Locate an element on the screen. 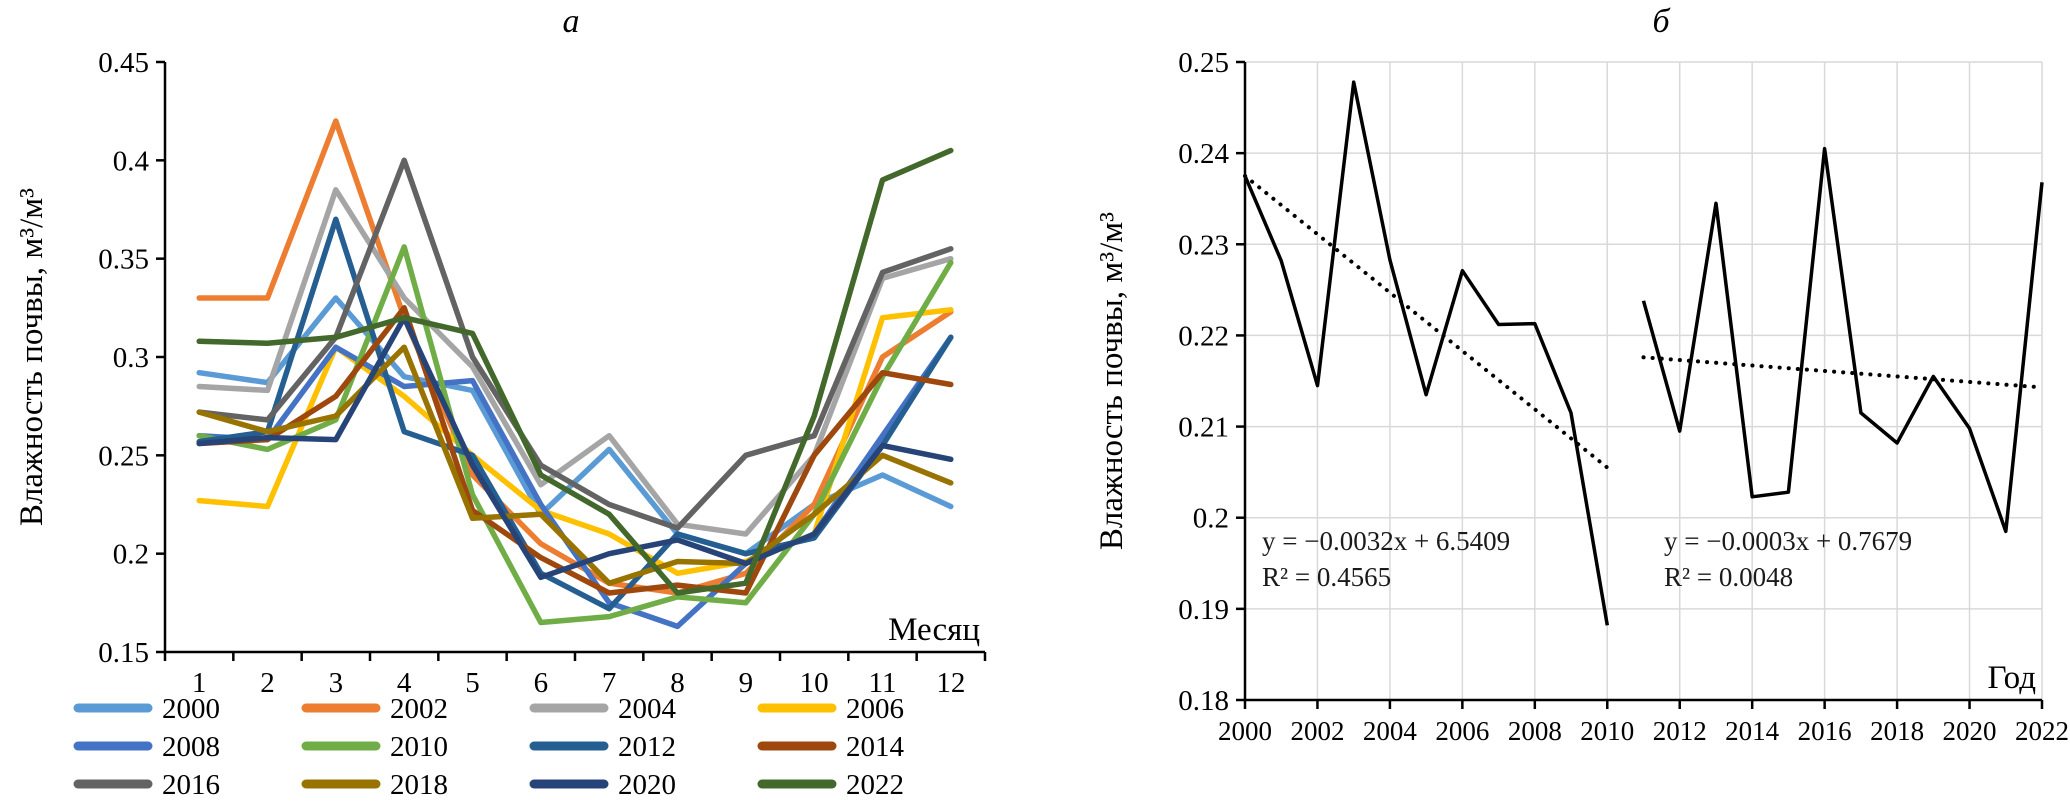  y-tick-label: 0.18 is located at coordinates (1203, 701).